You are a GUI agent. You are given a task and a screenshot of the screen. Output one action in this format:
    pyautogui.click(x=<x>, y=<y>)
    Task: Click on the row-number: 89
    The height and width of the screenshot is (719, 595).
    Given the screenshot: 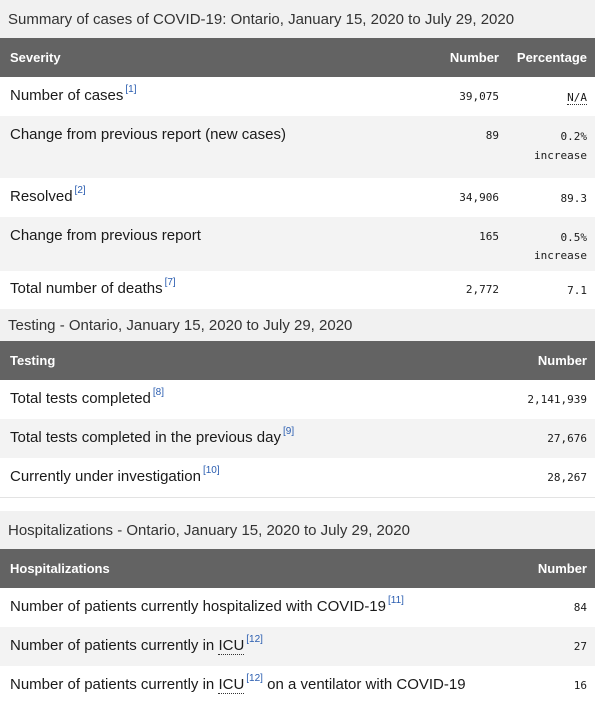 What is the action you would take?
    pyautogui.click(x=492, y=135)
    